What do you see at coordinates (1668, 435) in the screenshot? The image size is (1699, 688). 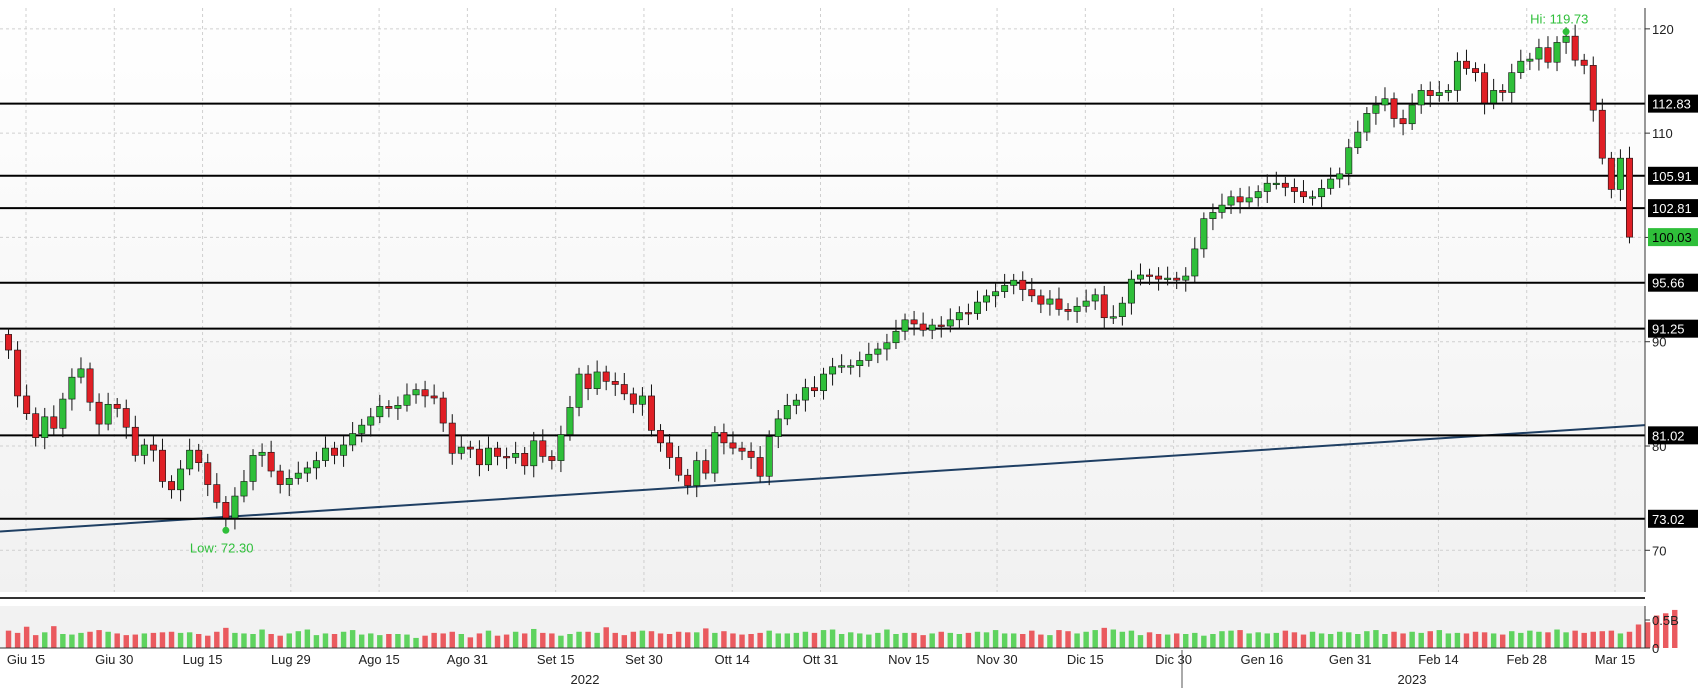 I see `level-label: 81.02` at bounding box center [1668, 435].